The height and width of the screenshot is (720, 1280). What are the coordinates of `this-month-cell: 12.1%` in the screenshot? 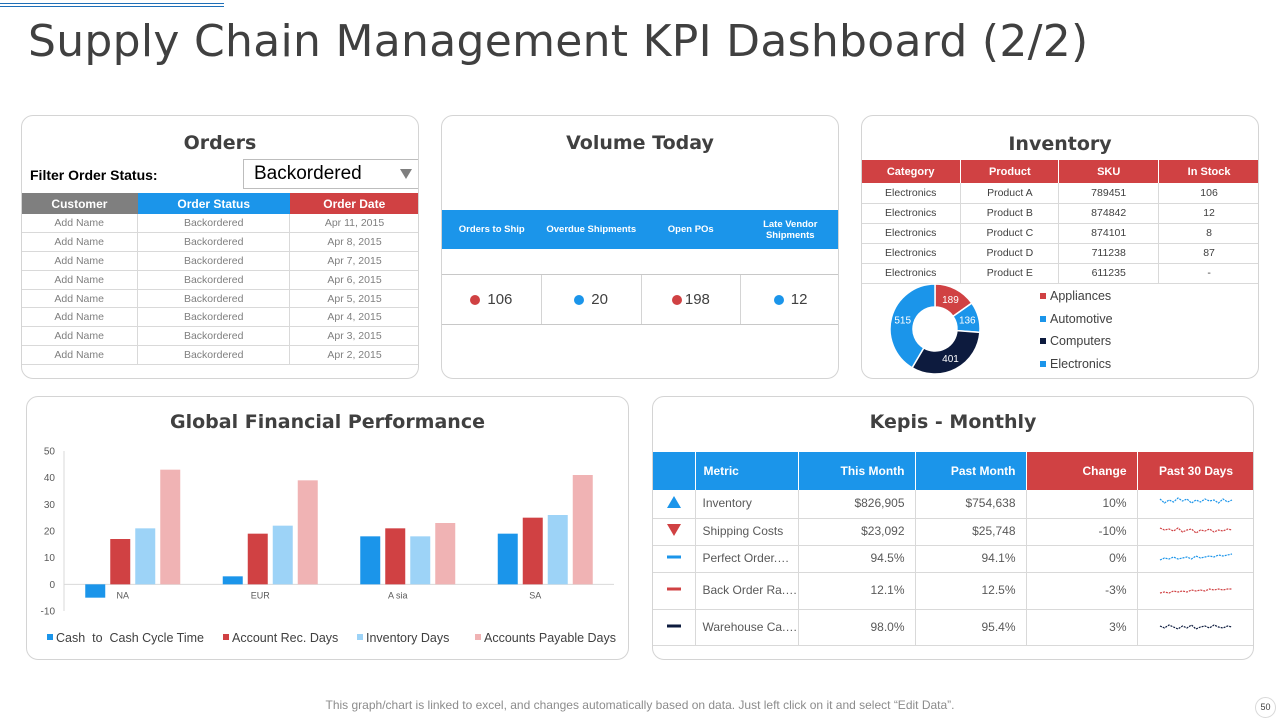 It's located at (857, 591).